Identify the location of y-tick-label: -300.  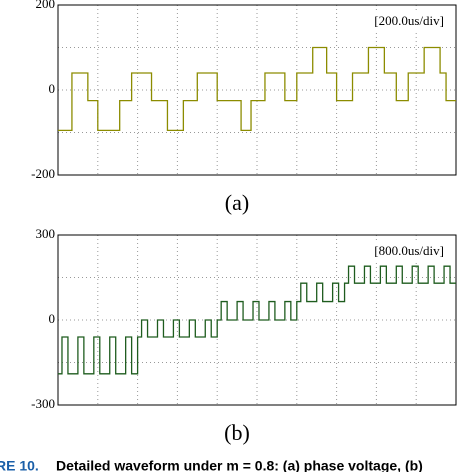
(43, 403).